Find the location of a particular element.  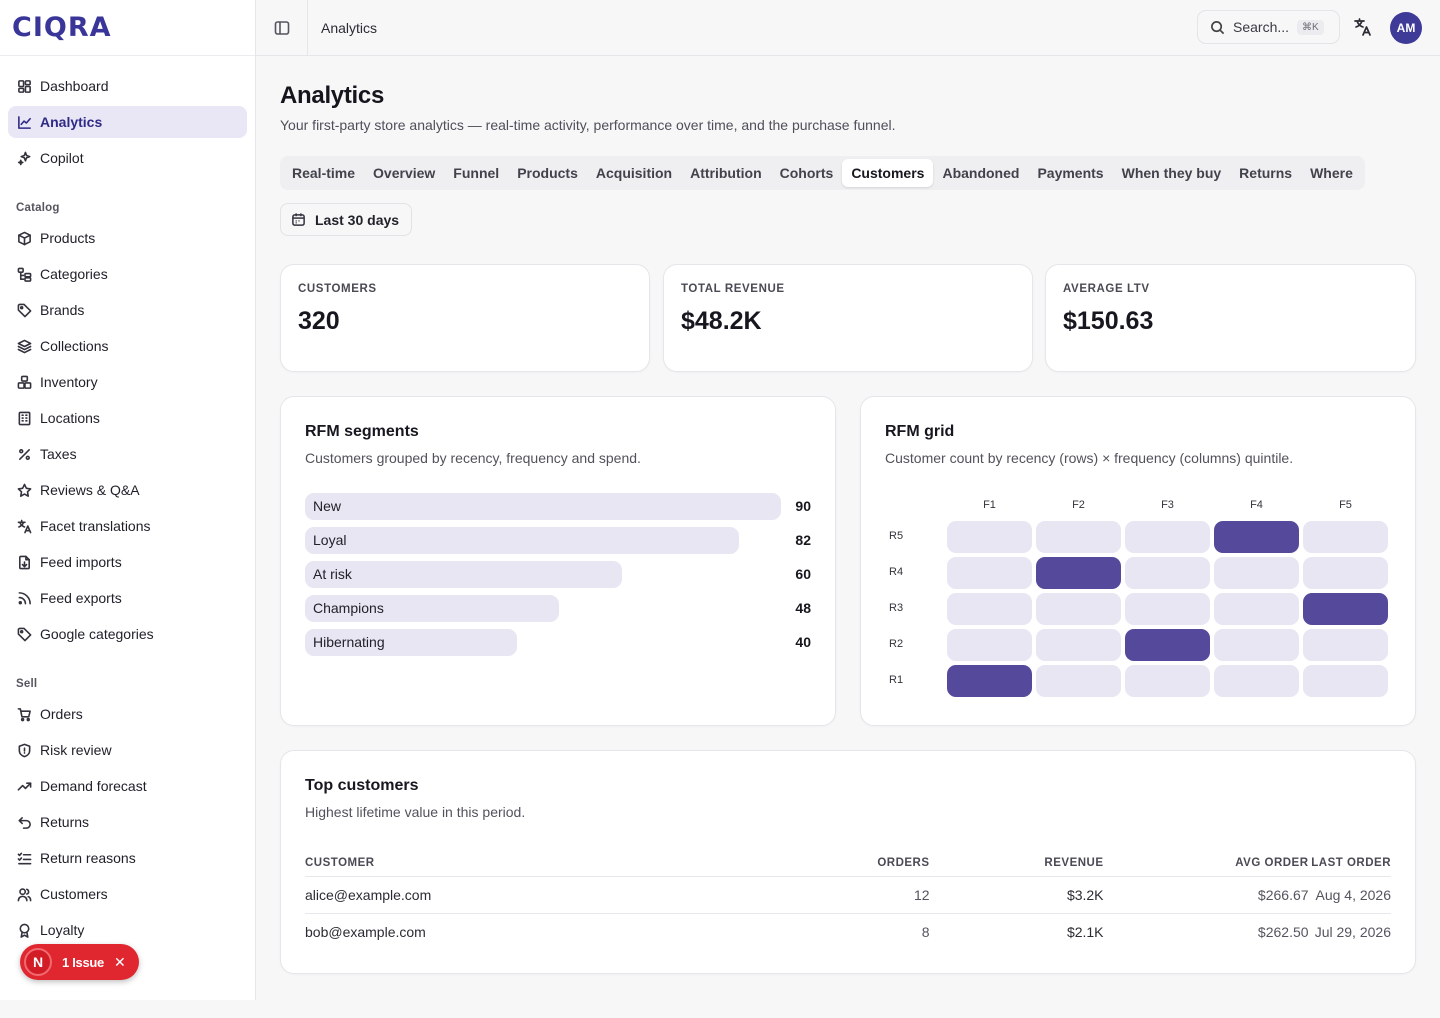

sidebar-section-label: Sell is located at coordinates (27, 684).